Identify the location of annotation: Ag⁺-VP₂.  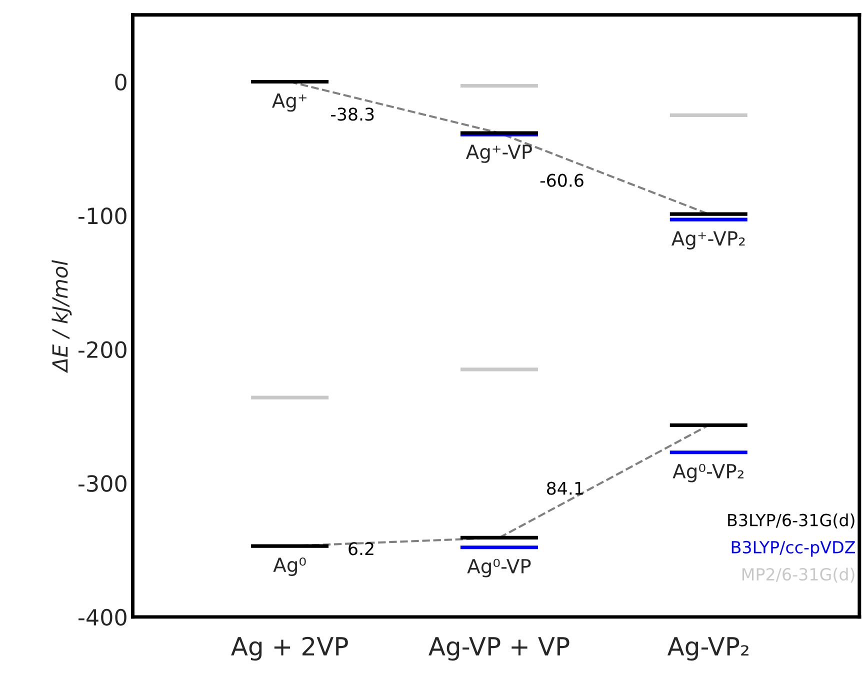
(708, 240).